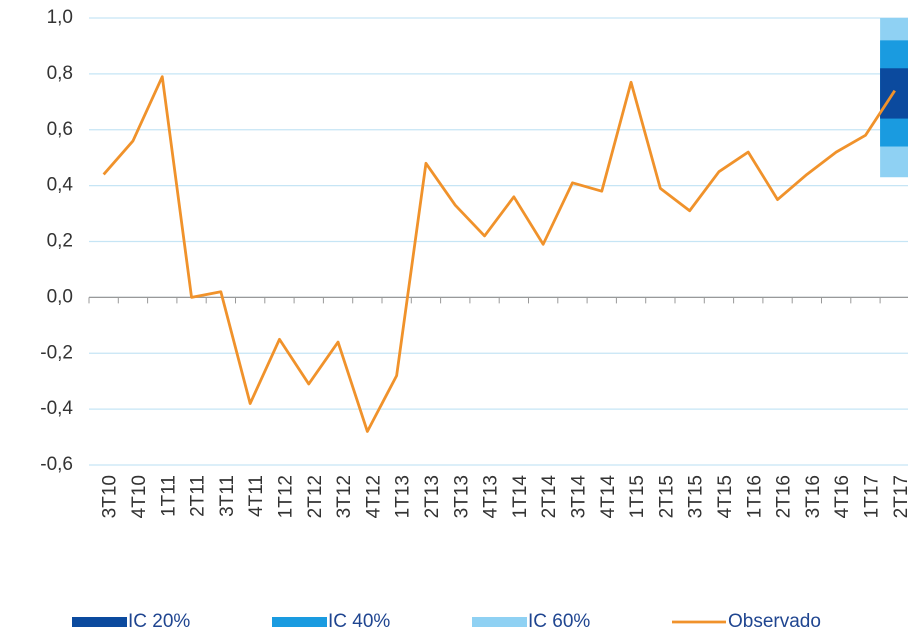 This screenshot has width=908, height=636. Describe the element at coordinates (403, 496) in the screenshot. I see `x-tick-label: 1T13` at that location.